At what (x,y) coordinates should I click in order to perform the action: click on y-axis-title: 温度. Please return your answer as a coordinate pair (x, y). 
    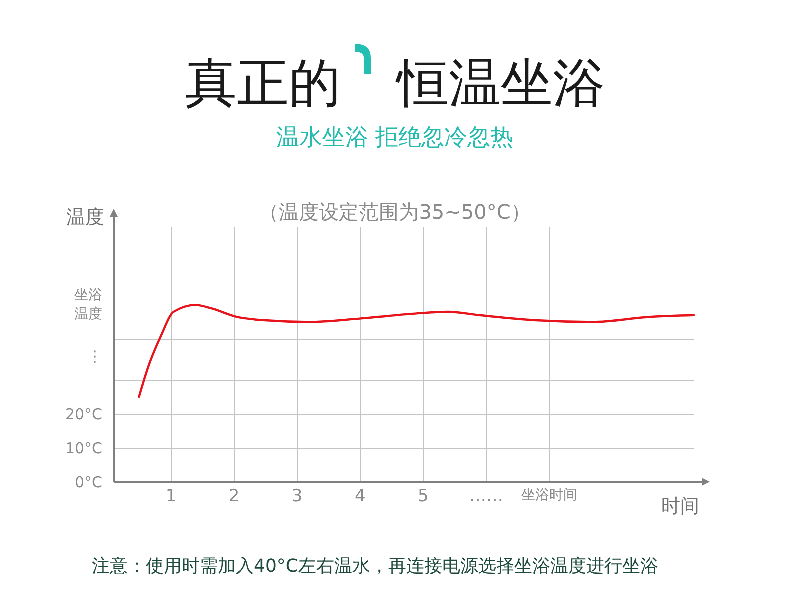
    Looking at the image, I should click on (85, 217).